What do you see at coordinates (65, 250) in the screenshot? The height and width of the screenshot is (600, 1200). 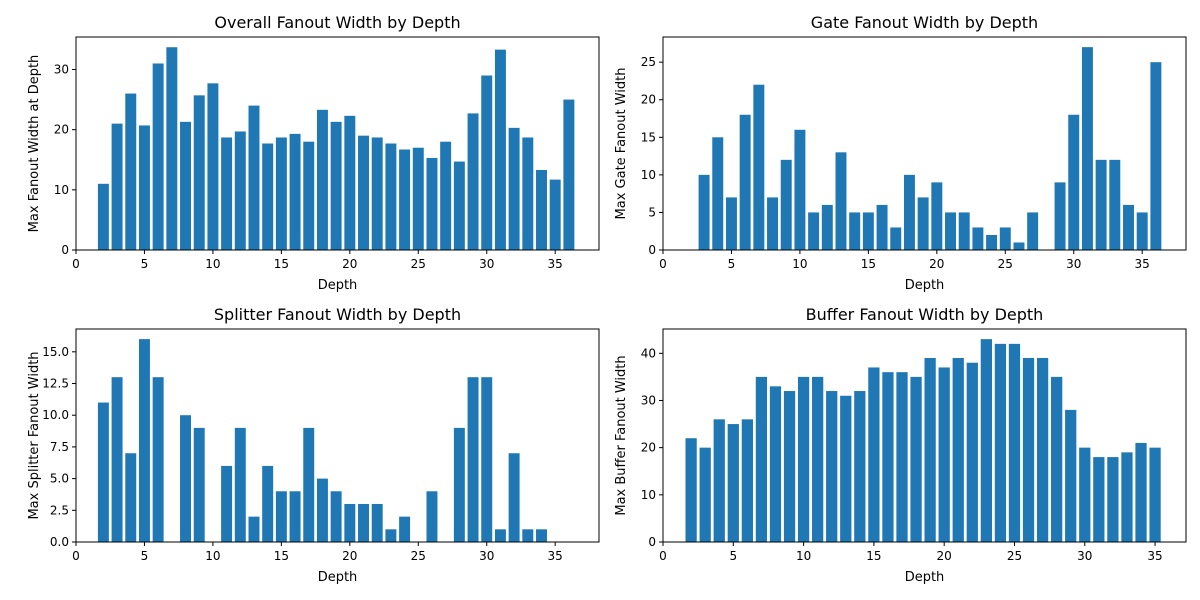 I see `y-tick-label: 0` at bounding box center [65, 250].